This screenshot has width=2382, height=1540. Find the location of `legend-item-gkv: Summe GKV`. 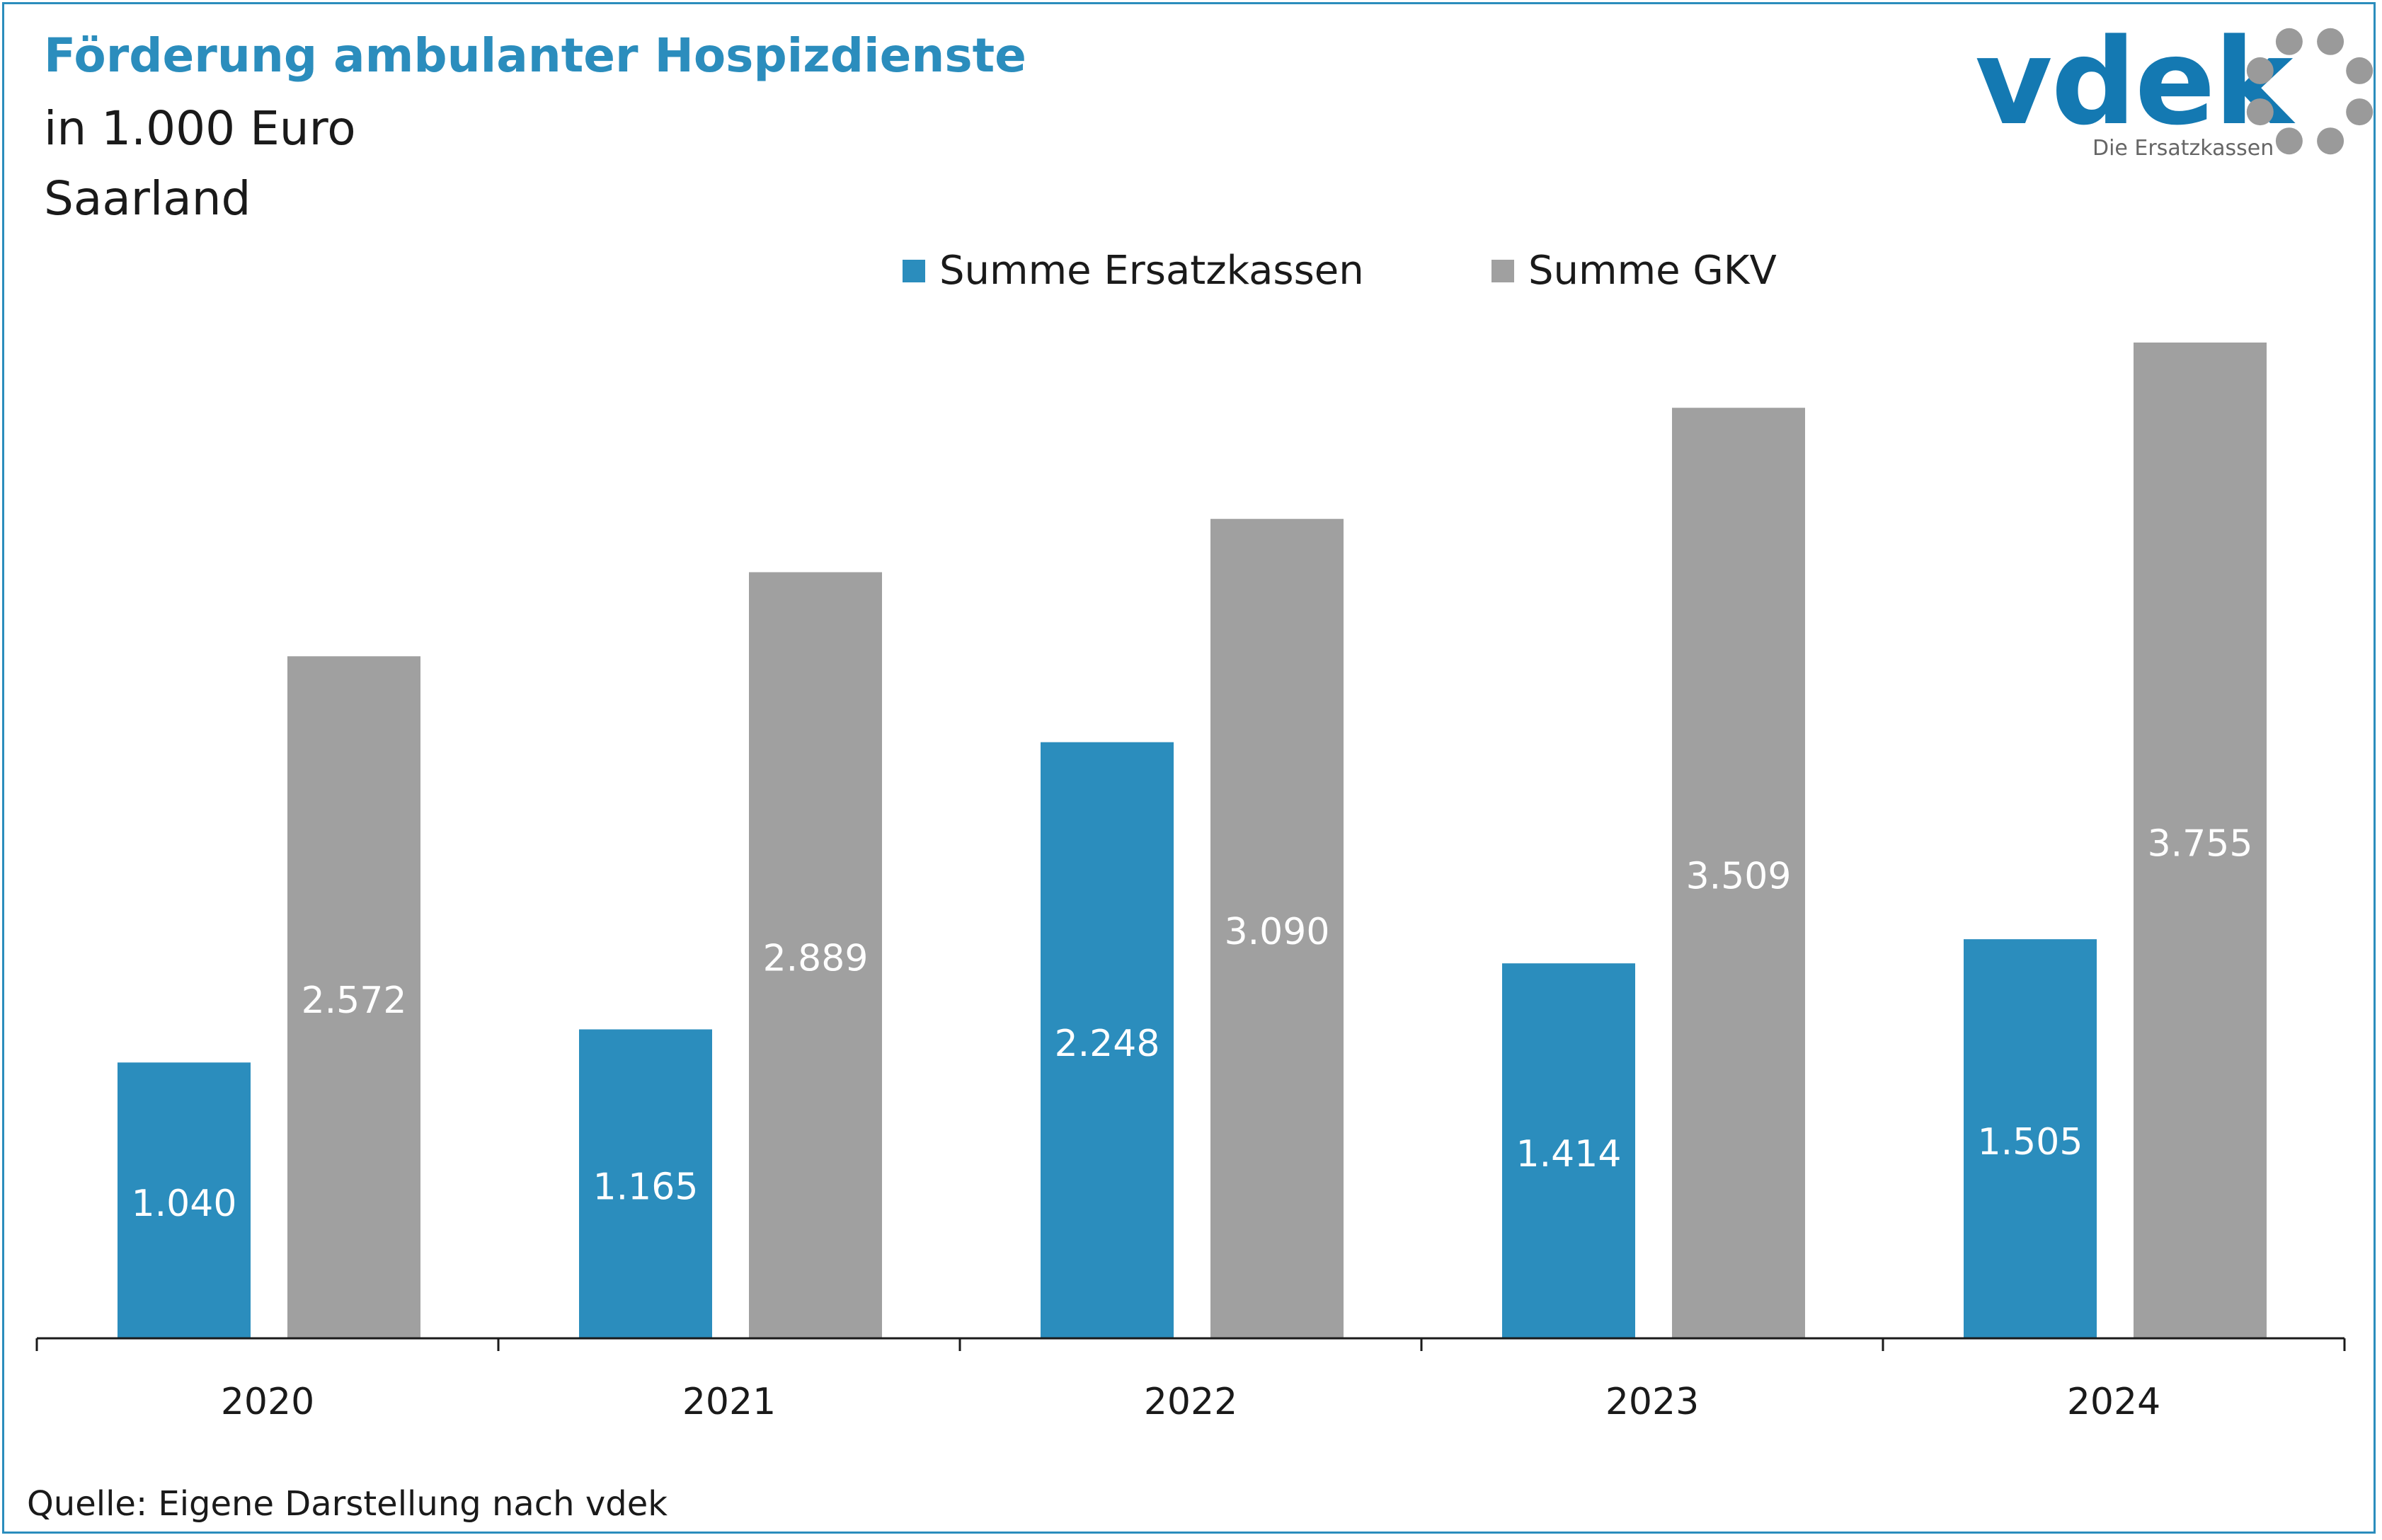

legend-item-gkv: Summe GKV is located at coordinates (1634, 271).